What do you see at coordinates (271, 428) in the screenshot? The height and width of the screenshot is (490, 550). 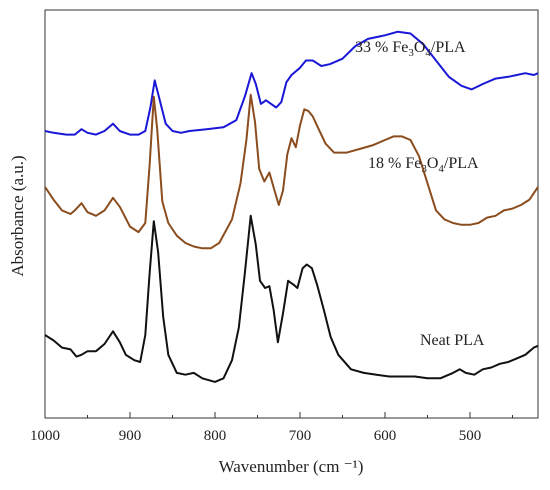 I see `x-axis-ticks: 1000 900 800 700 600 500` at bounding box center [271, 428].